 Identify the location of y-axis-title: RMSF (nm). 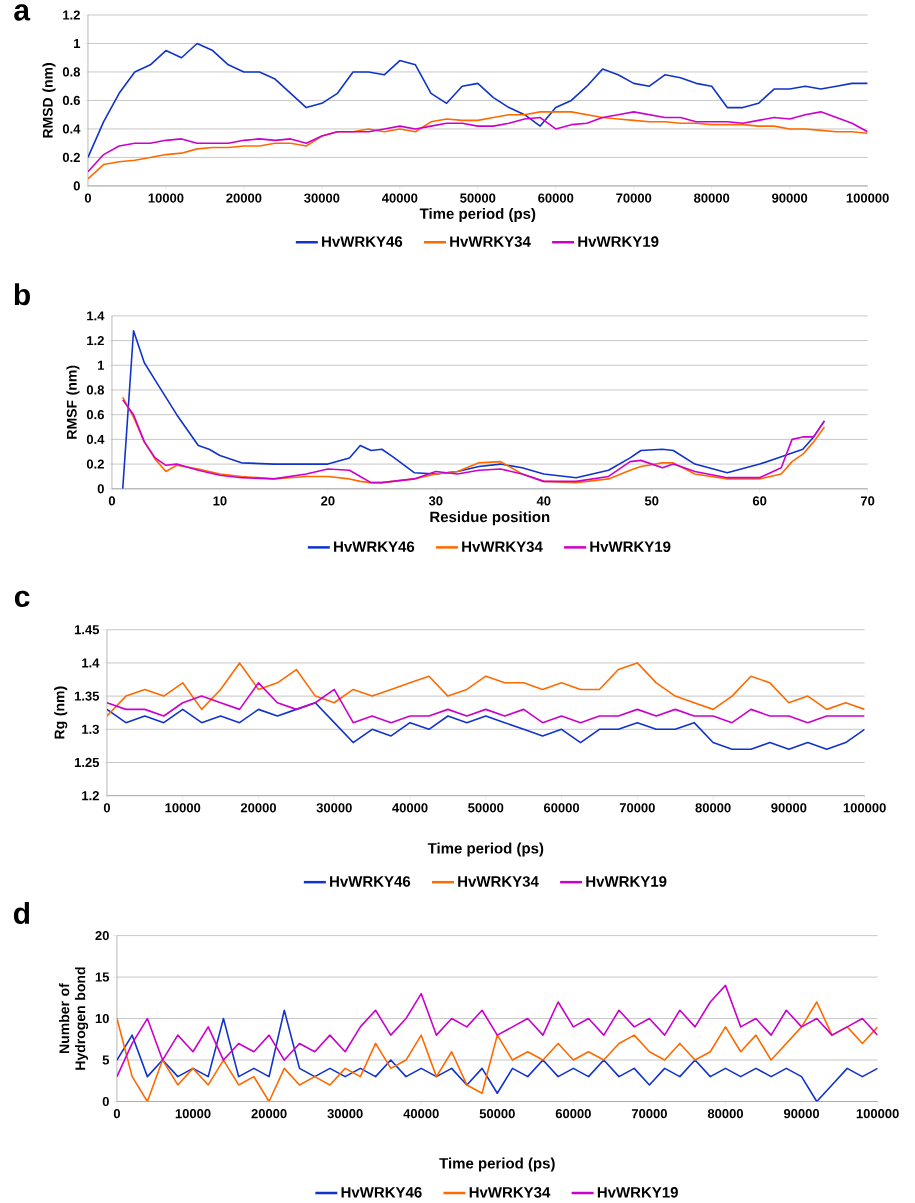
(73, 402).